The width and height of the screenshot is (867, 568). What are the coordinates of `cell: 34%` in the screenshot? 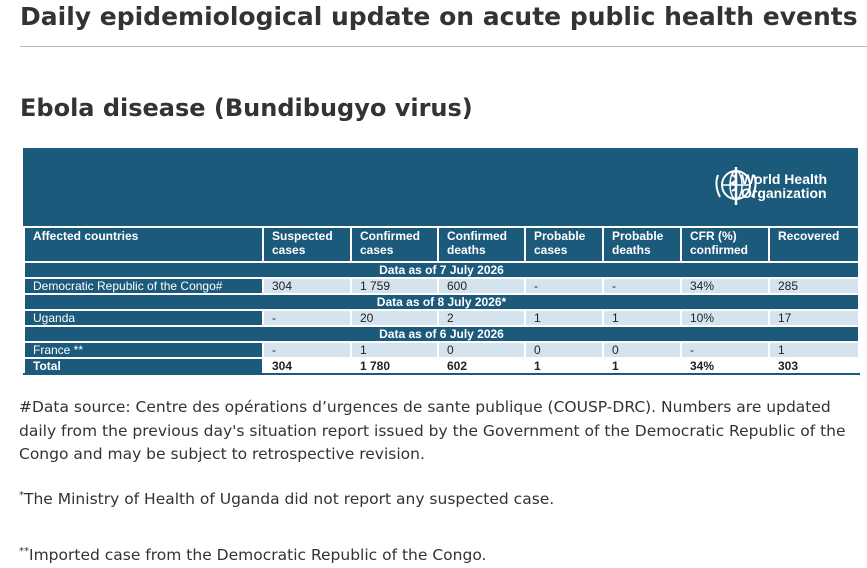 It's located at (725, 286).